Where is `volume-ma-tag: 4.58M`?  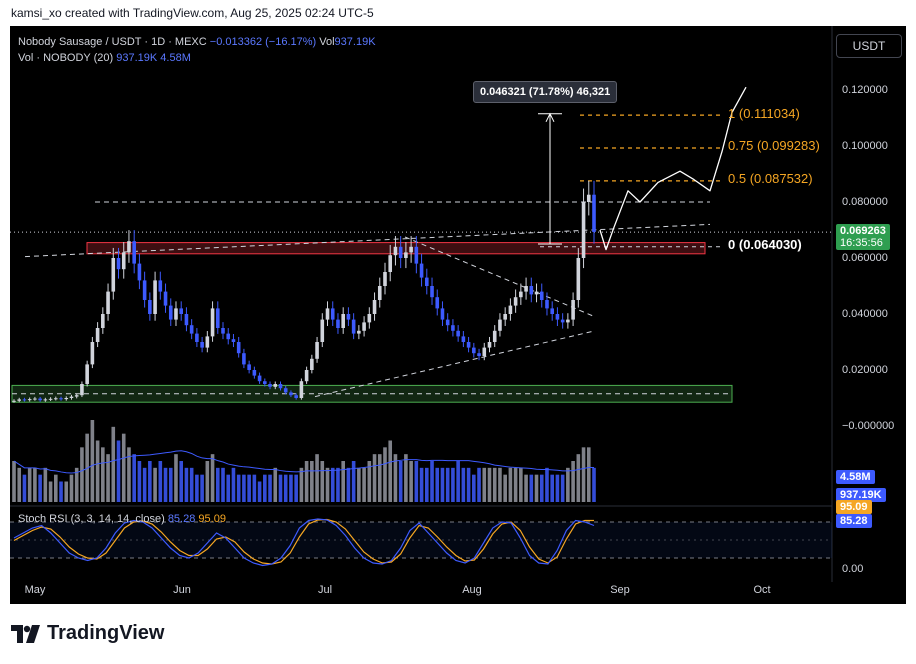
volume-ma-tag: 4.58M is located at coordinates (855, 477).